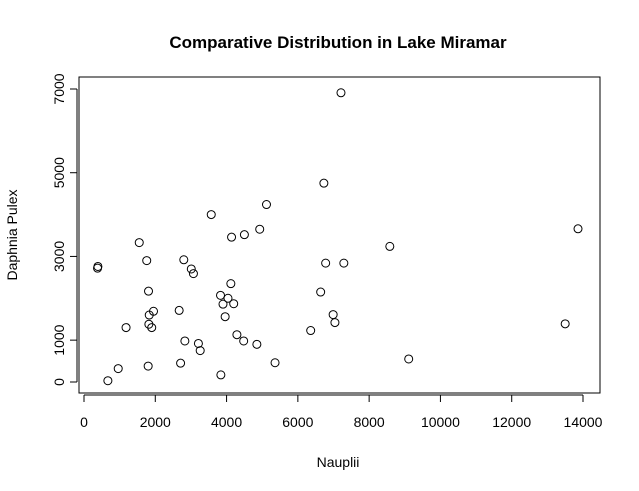  What do you see at coordinates (59, 256) in the screenshot?
I see `y-tick-label: 3000` at bounding box center [59, 256].